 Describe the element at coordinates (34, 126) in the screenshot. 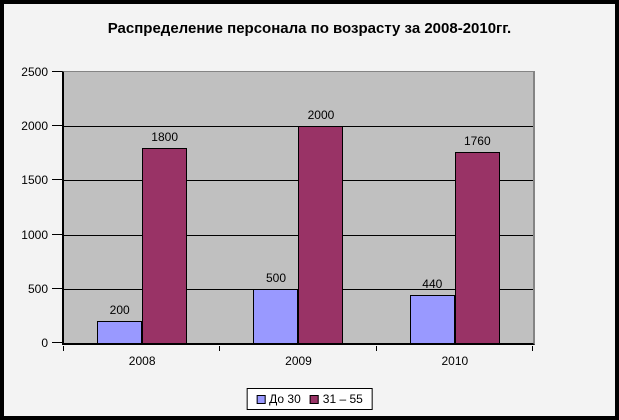

I see `y-axis-label: 2000` at that location.